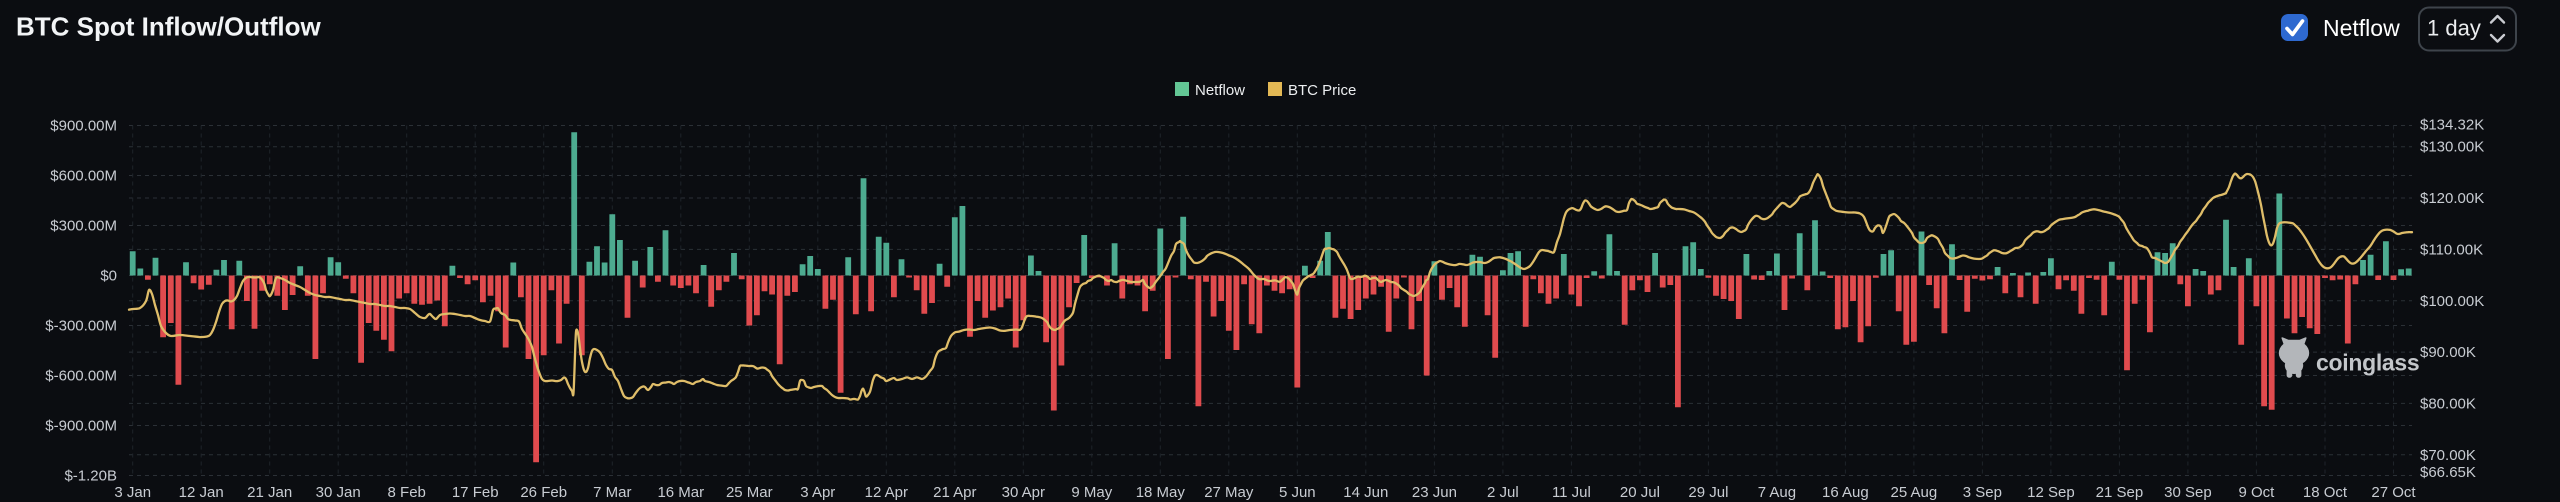 This screenshot has width=2560, height=502. Describe the element at coordinates (749, 492) in the screenshot. I see `svg-text: 25 Mar` at that location.